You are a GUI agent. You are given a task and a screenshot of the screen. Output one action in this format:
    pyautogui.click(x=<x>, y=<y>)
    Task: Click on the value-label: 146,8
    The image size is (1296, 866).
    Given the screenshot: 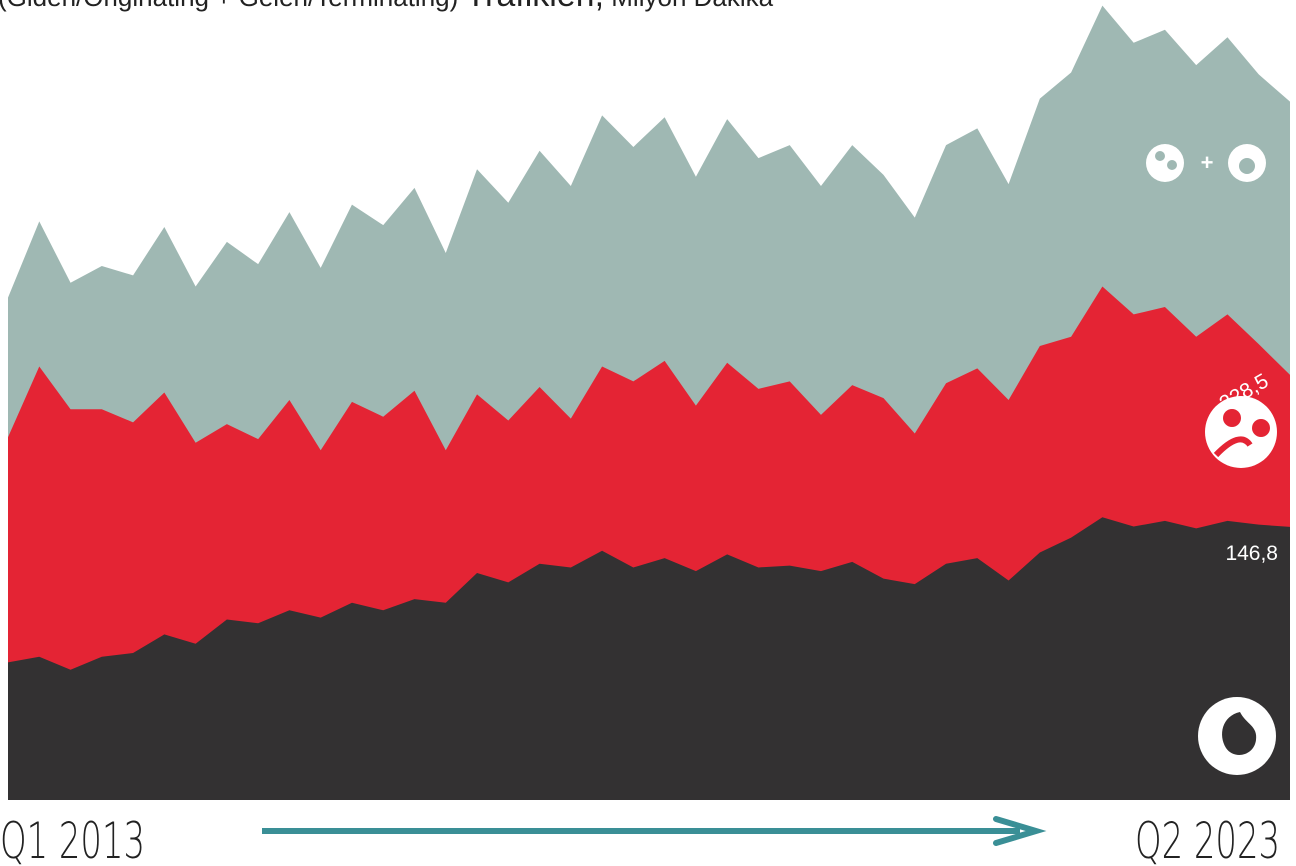 What is the action you would take?
    pyautogui.click(x=1251, y=553)
    